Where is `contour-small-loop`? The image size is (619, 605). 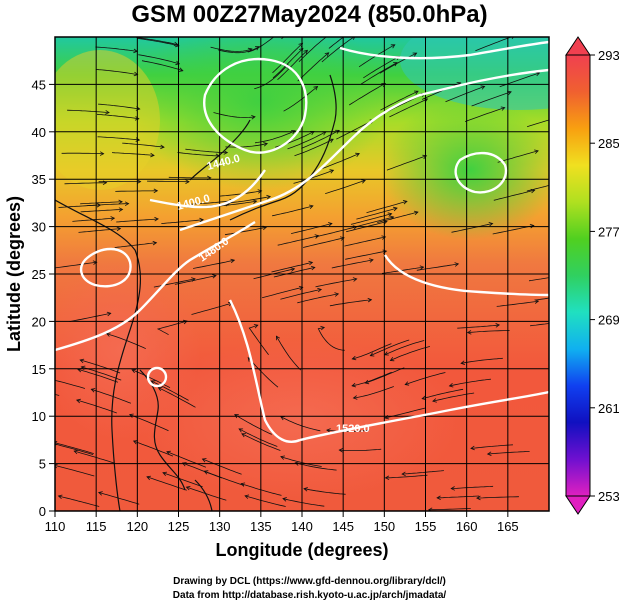
contour-small-loop is located at coordinates (157, 377).